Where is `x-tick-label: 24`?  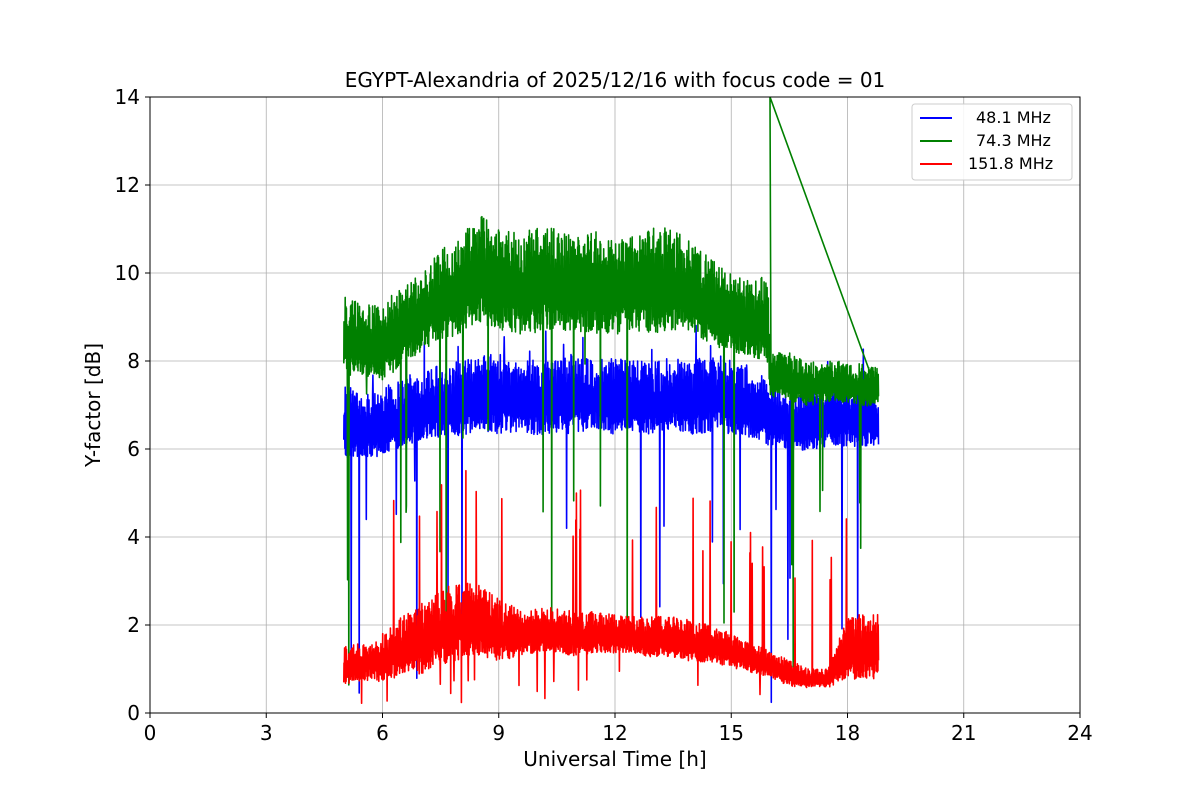
x-tick-label: 24 is located at coordinates (1079, 733).